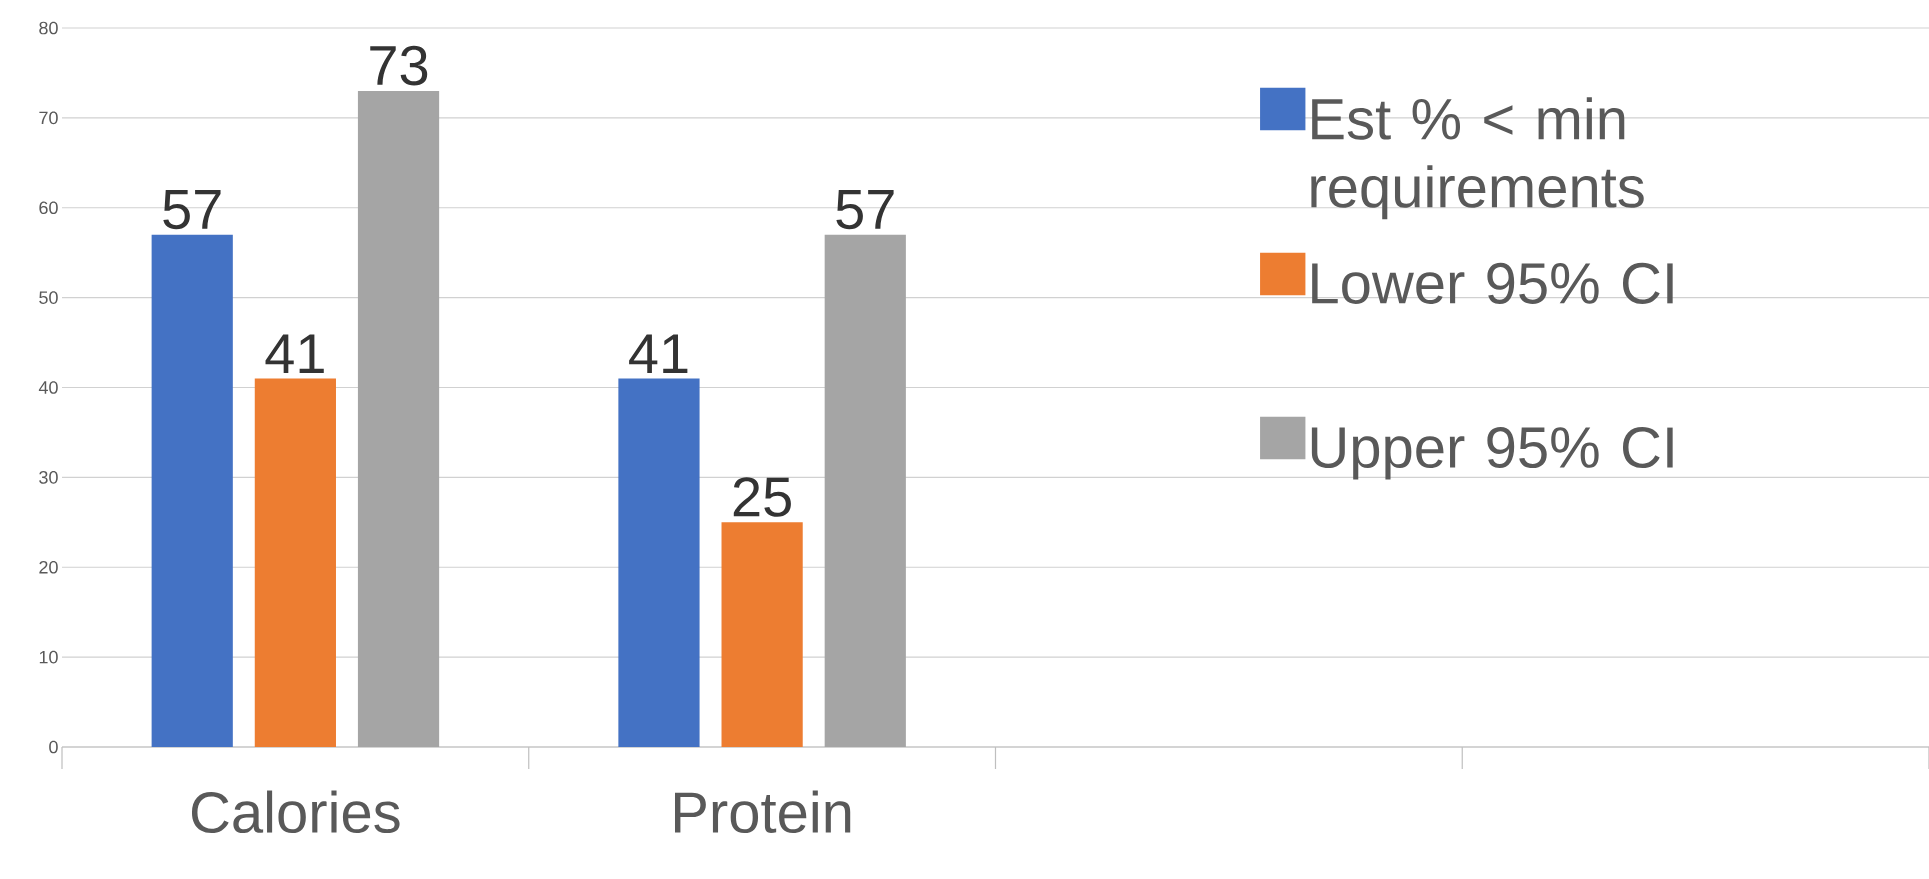  What do you see at coordinates (1492, 283) in the screenshot?
I see `legend-label: Lower 95% CI` at bounding box center [1492, 283].